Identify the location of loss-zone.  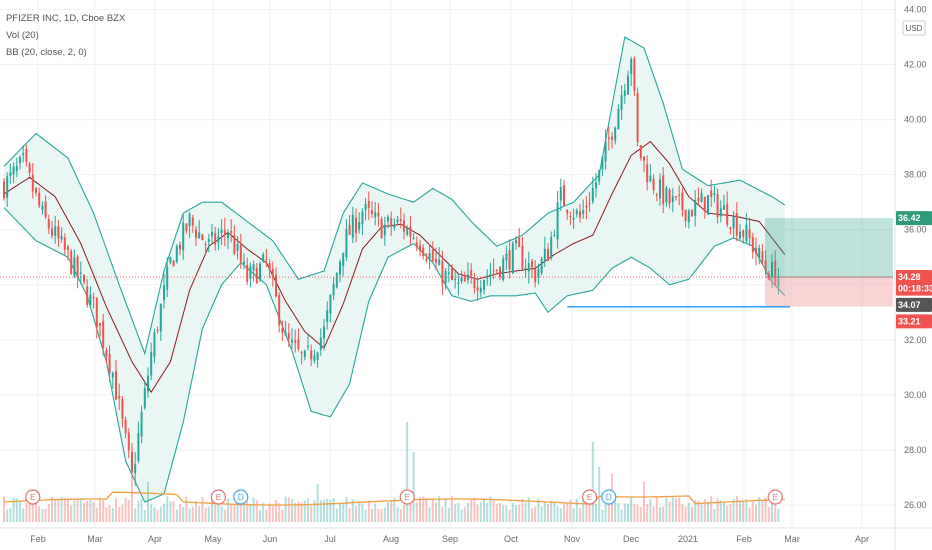
(829, 292).